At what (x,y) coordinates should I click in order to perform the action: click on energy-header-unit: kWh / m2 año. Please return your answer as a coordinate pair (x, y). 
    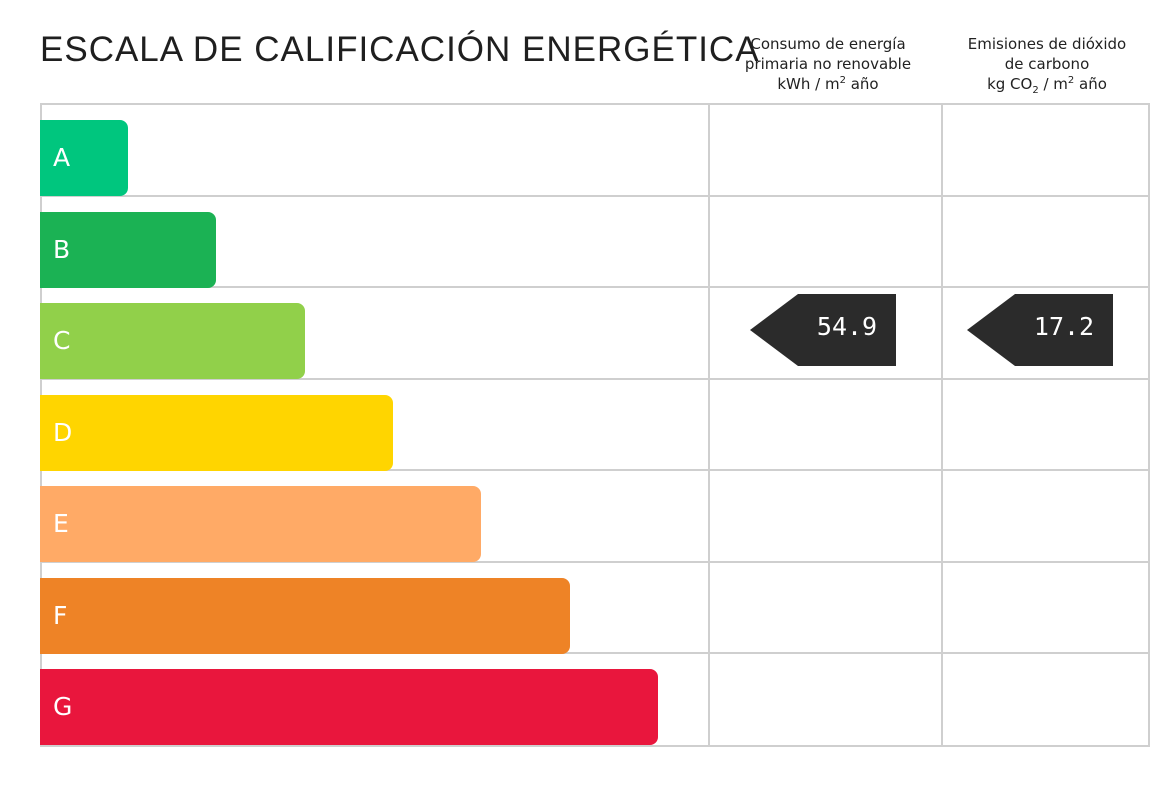
    Looking at the image, I should click on (828, 84).